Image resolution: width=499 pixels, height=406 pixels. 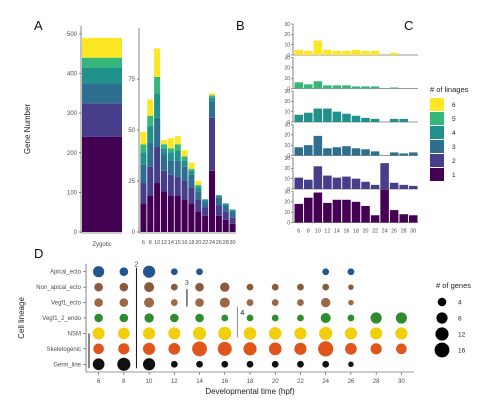 I want to click on panel-a-y-tick-label: 0, so click(x=76, y=233).